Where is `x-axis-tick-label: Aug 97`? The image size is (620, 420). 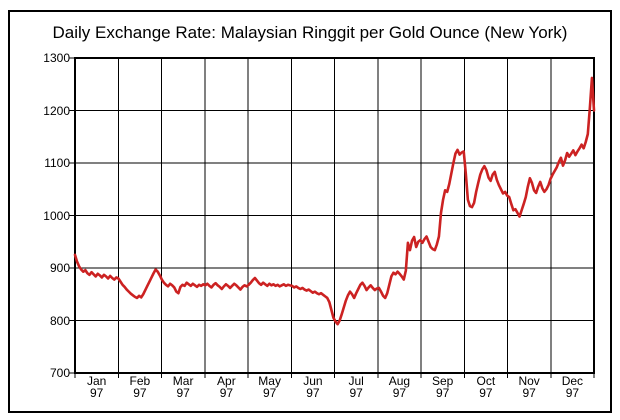
x-axis-tick-label: Aug 97 is located at coordinates (399, 387).